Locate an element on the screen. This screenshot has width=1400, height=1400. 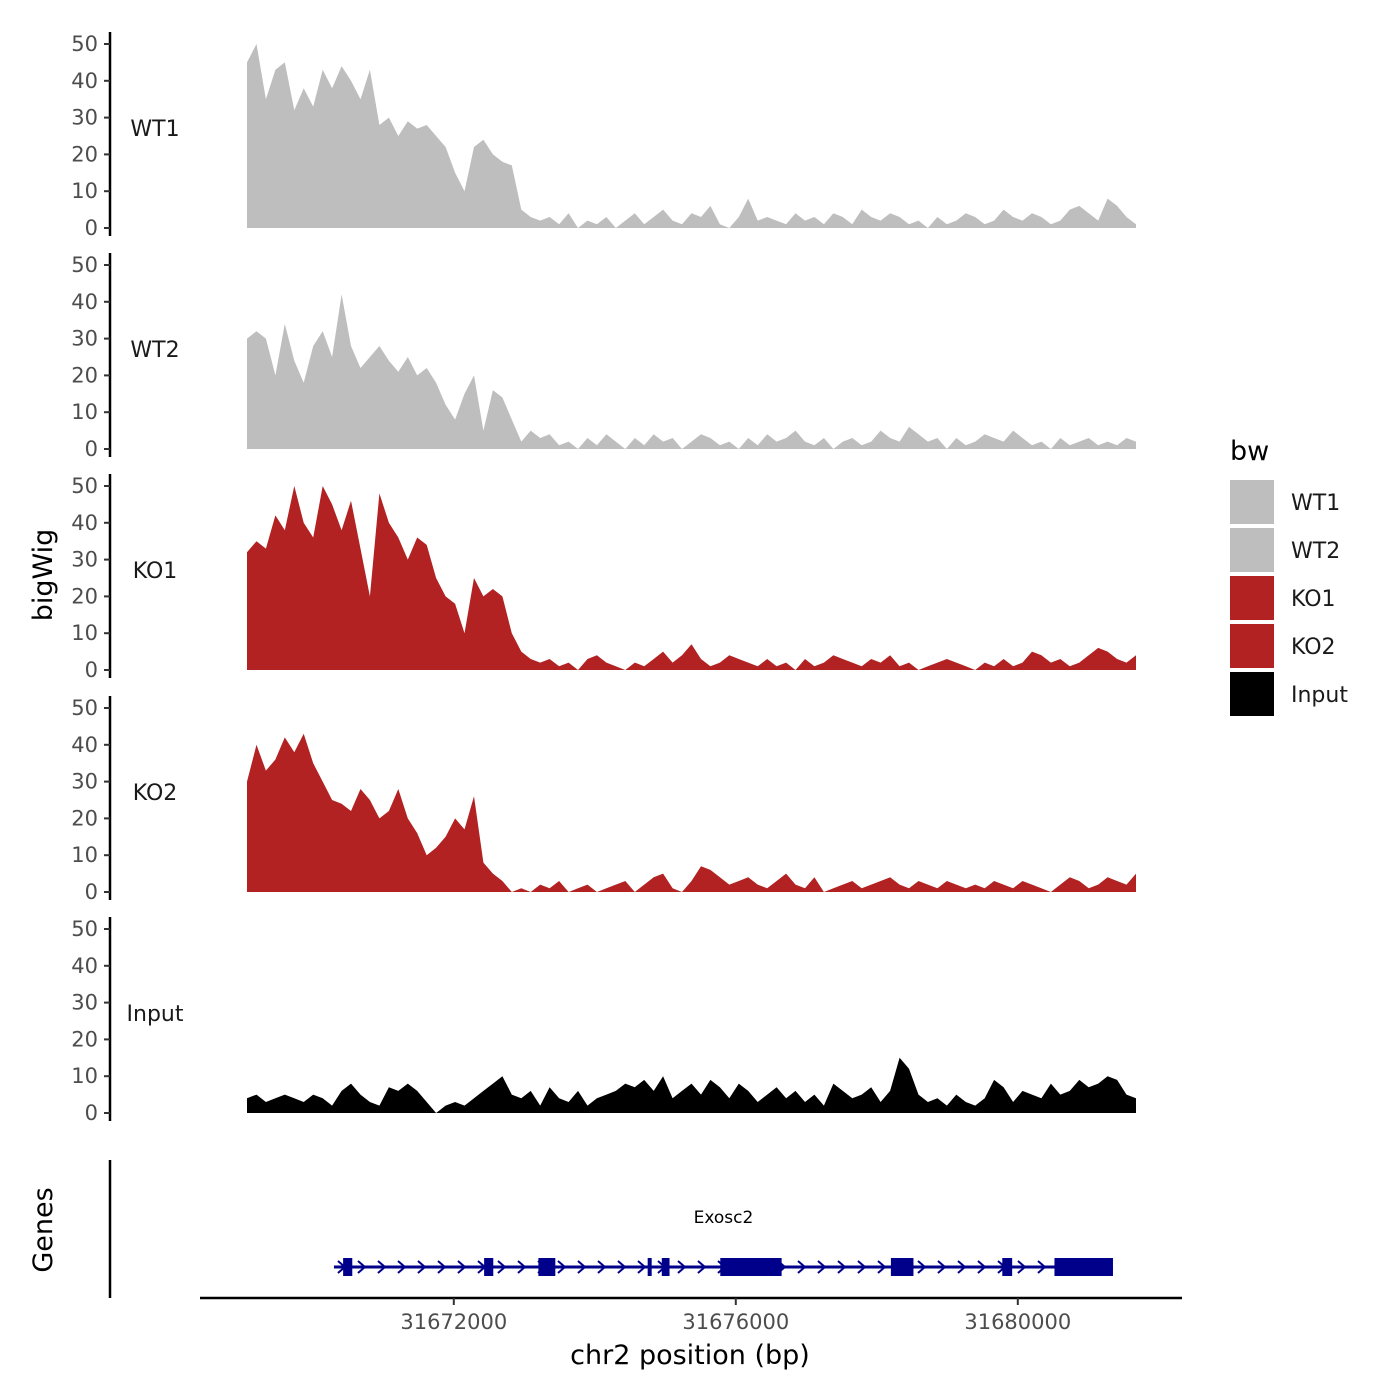
signal-area-ko2 is located at coordinates (691, 812).